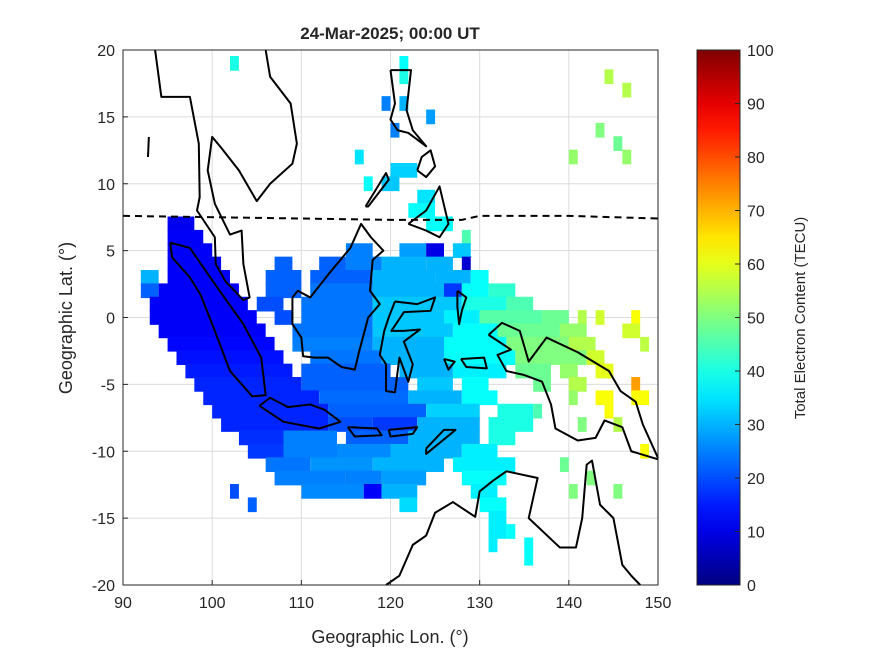  What do you see at coordinates (390, 33) in the screenshot?
I see `chart-title: 24-Mar-2025; 00:00 UT` at bounding box center [390, 33].